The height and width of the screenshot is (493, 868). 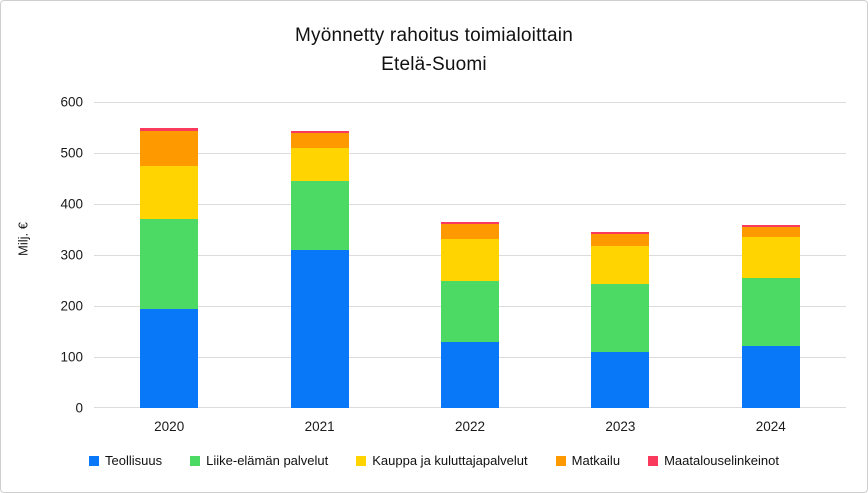 What do you see at coordinates (450, 460) in the screenshot?
I see `legend-label-kauppa-ja-kuluttajapalvelut: Kauppa ja kuluttajapalvelut` at bounding box center [450, 460].